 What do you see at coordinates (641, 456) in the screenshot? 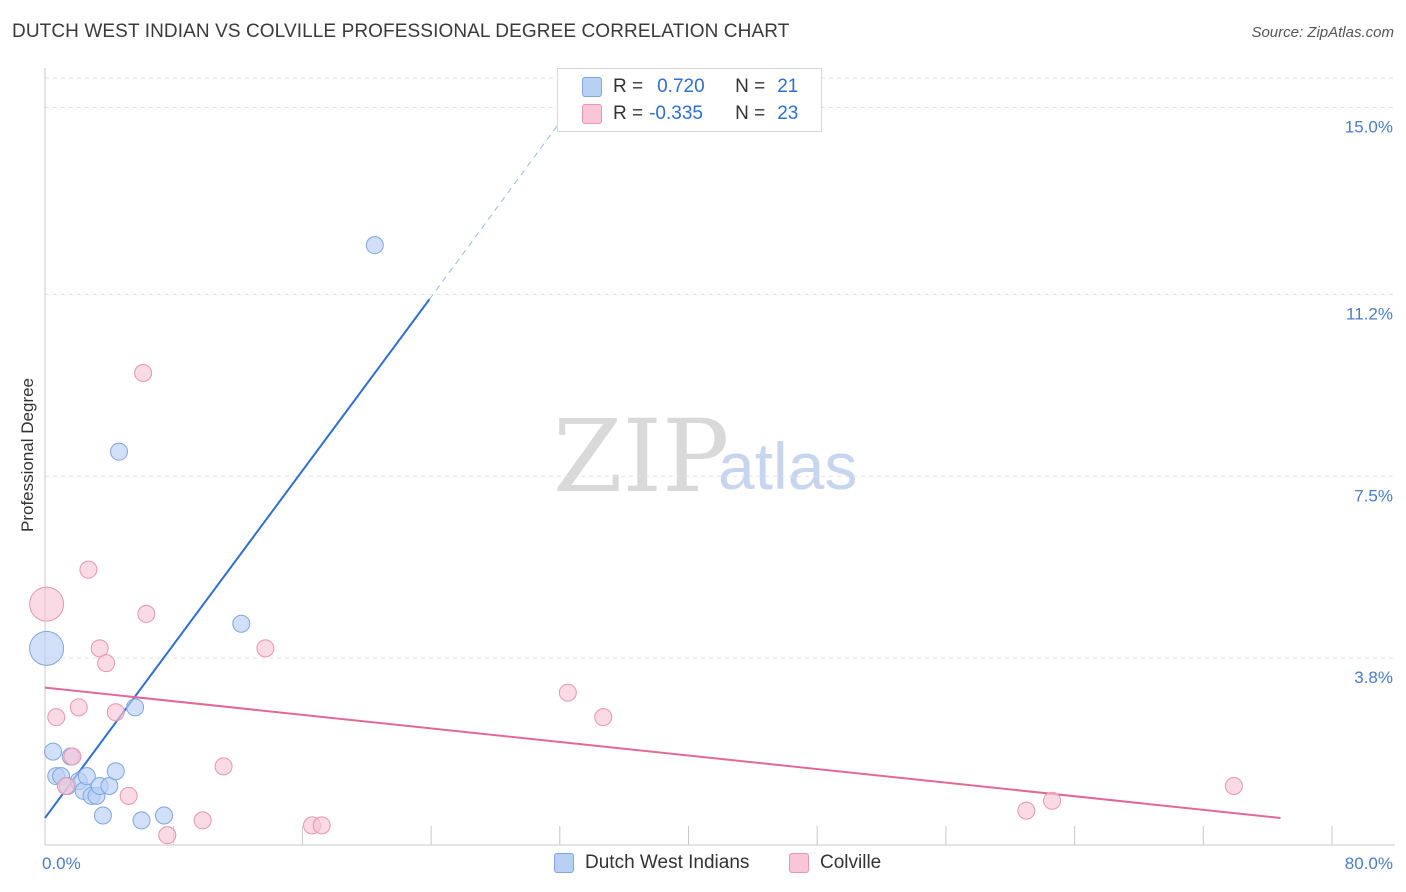
I see `watermark-zip: ZIP` at bounding box center [641, 456].